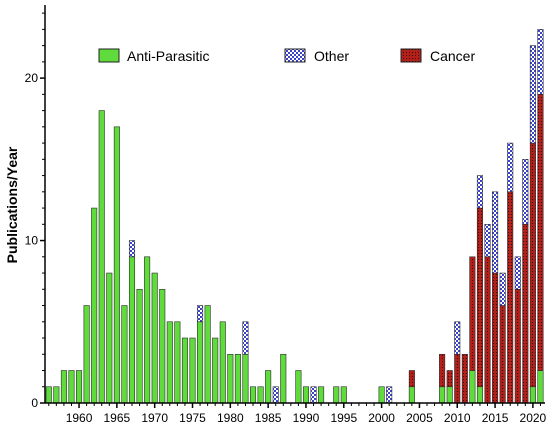  What do you see at coordinates (540, 387) in the screenshot?
I see `bar-anti-parasitic-2021` at bounding box center [540, 387].